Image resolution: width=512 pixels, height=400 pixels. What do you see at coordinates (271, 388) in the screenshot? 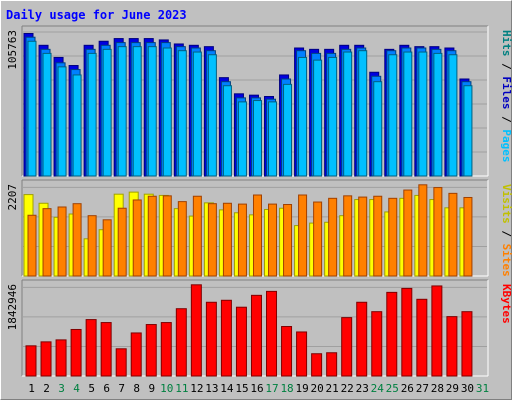
I see `x-tick-label: 17` at bounding box center [271, 388].